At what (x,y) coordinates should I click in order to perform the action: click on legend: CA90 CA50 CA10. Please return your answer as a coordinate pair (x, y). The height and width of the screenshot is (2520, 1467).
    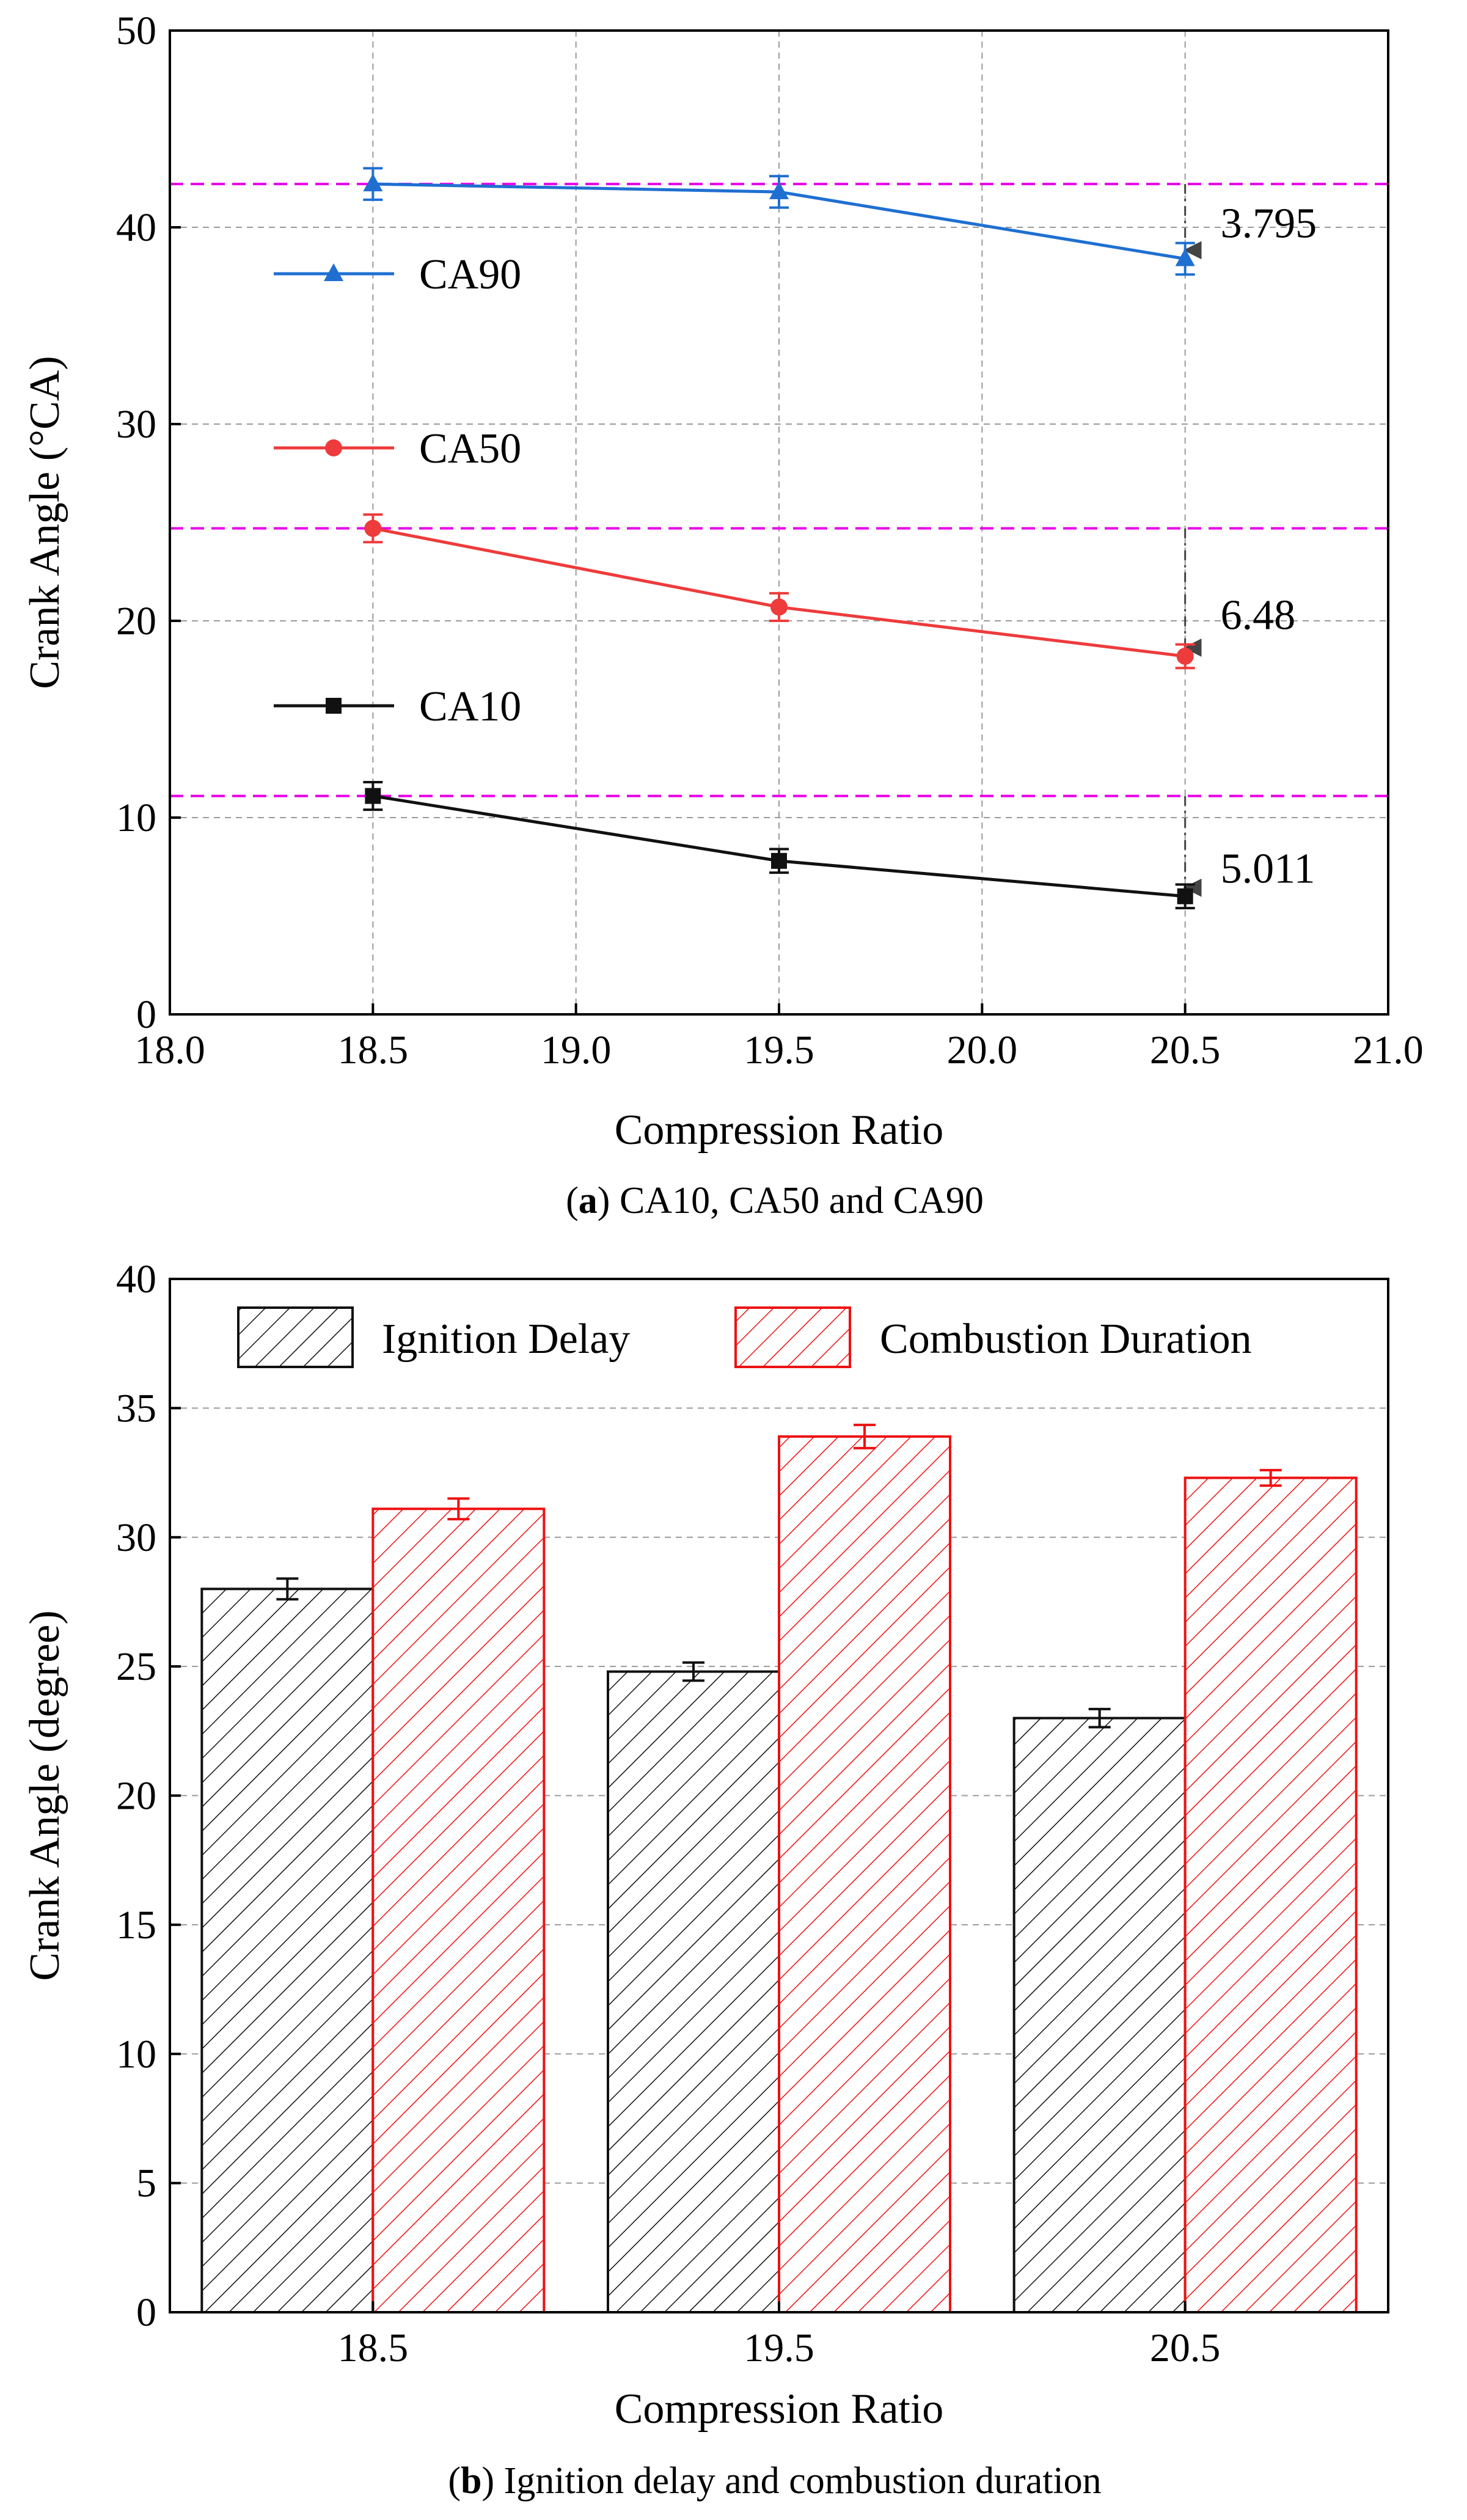
    Looking at the image, I should click on (397, 490).